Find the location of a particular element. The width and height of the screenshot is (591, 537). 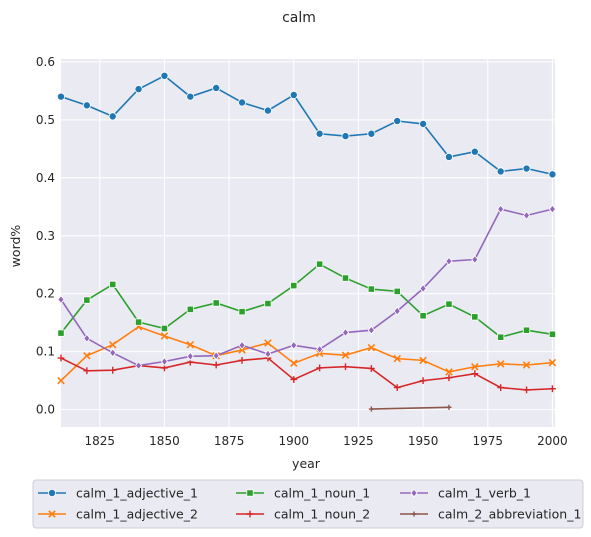

x-tick-label: 1900 is located at coordinates (294, 441).